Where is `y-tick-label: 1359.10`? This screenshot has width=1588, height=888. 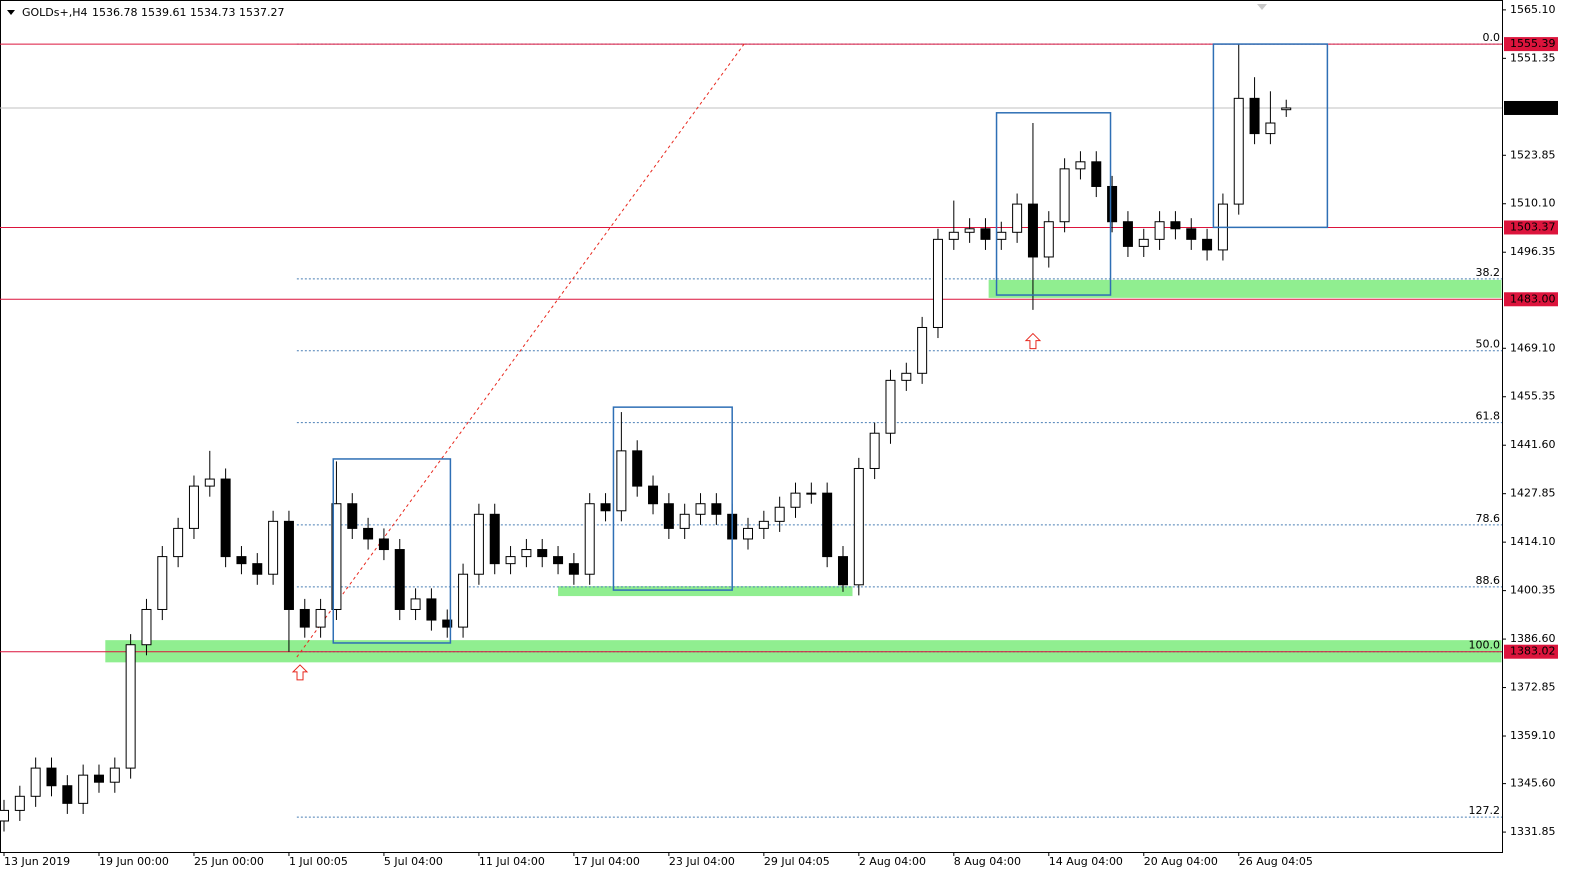
y-tick-label: 1359.10 is located at coordinates (1533, 735).